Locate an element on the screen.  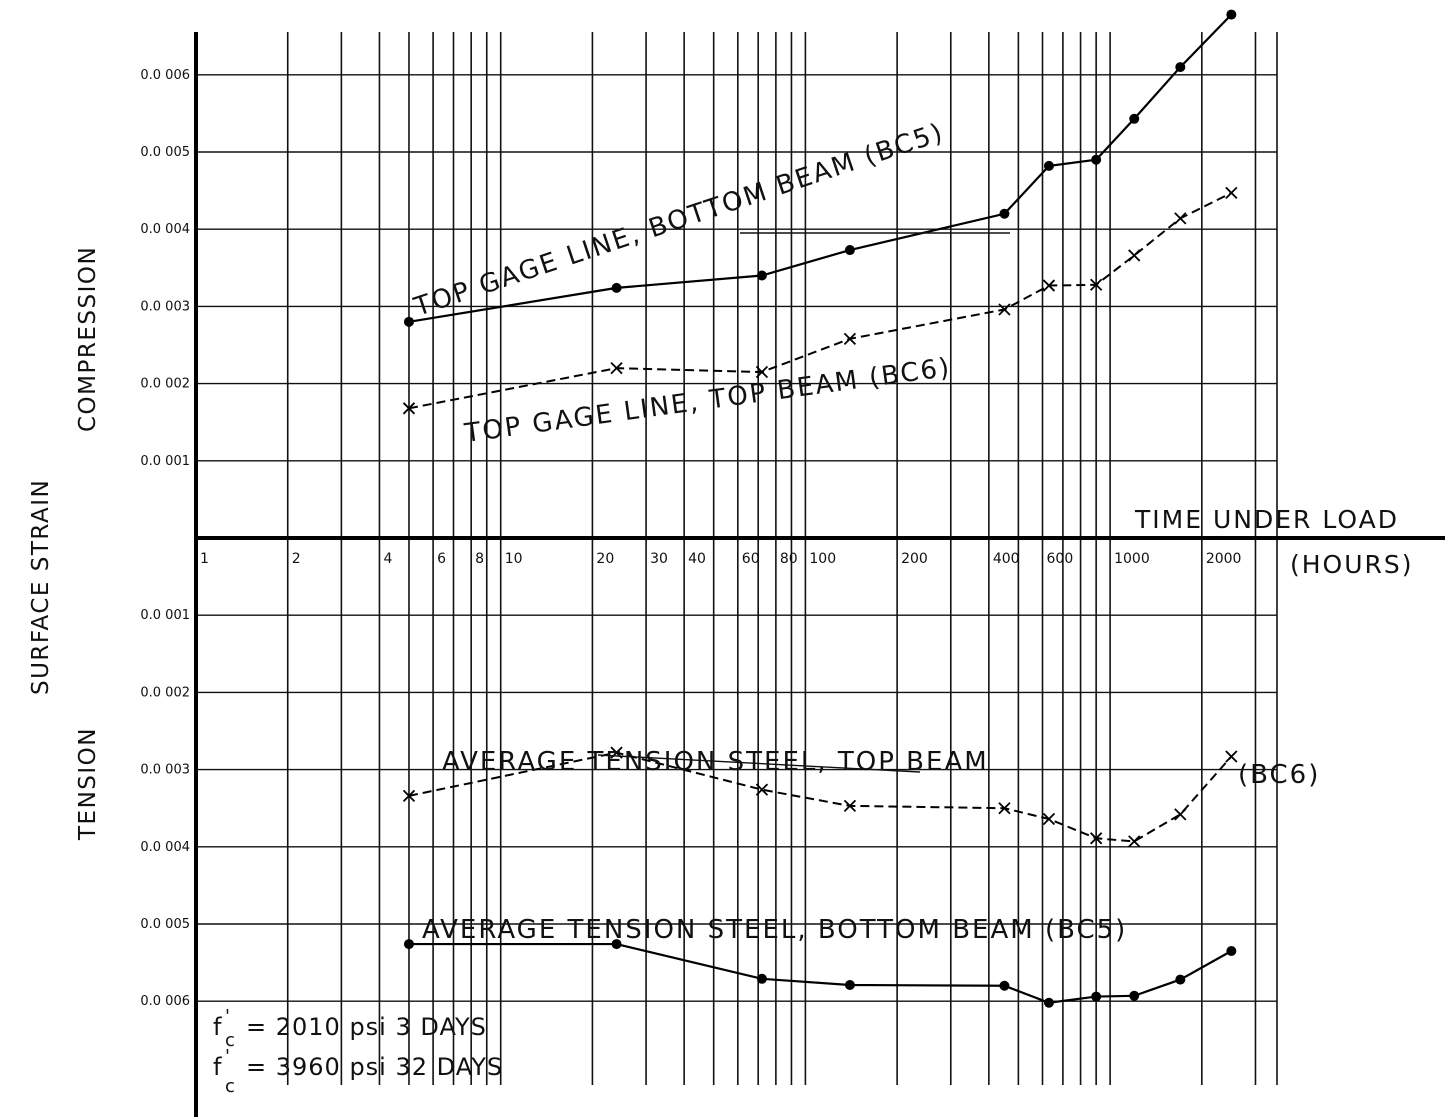
x-tick-label: 1 is located at coordinates (204, 559).